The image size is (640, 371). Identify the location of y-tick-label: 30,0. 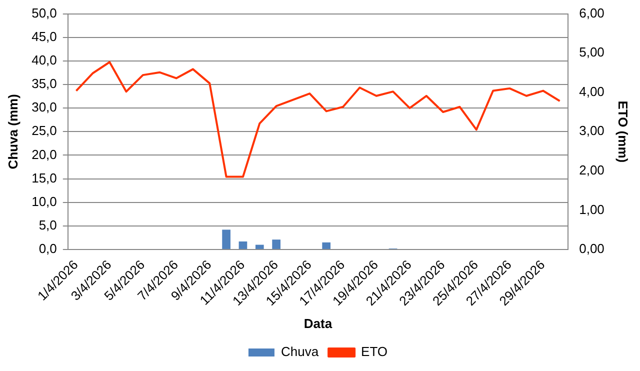
(44, 107).